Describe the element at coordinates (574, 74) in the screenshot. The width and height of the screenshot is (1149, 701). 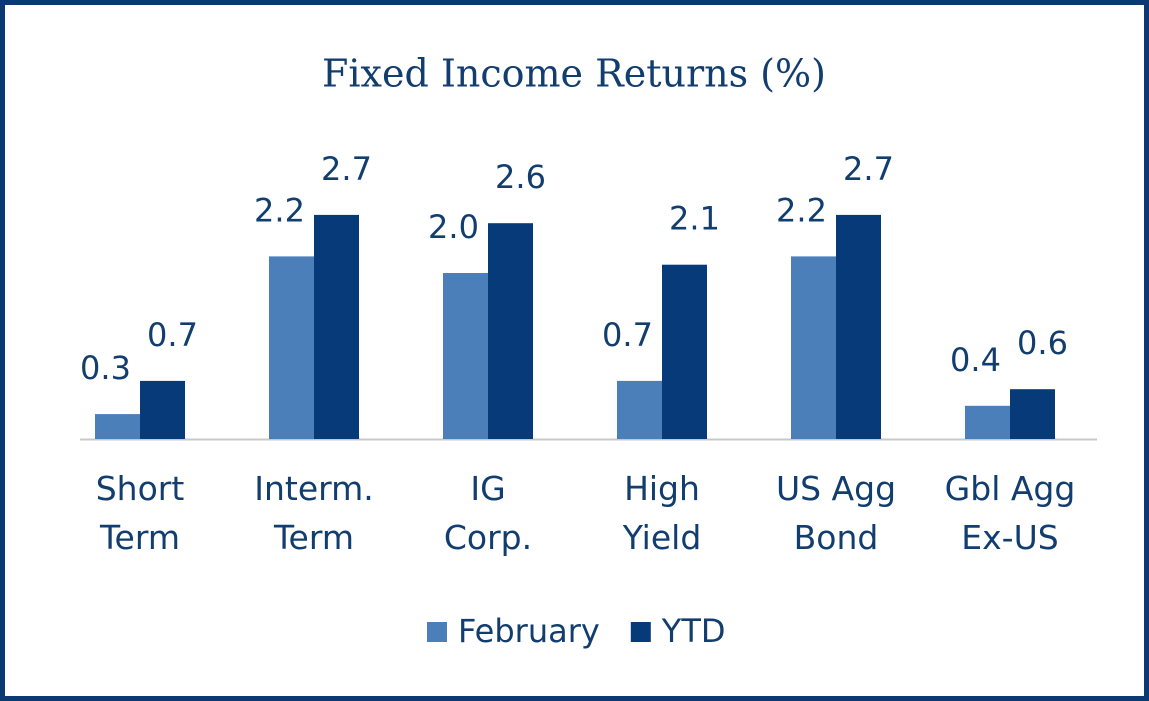
I see `chart-title: Fixed Income Returns (%)` at that location.